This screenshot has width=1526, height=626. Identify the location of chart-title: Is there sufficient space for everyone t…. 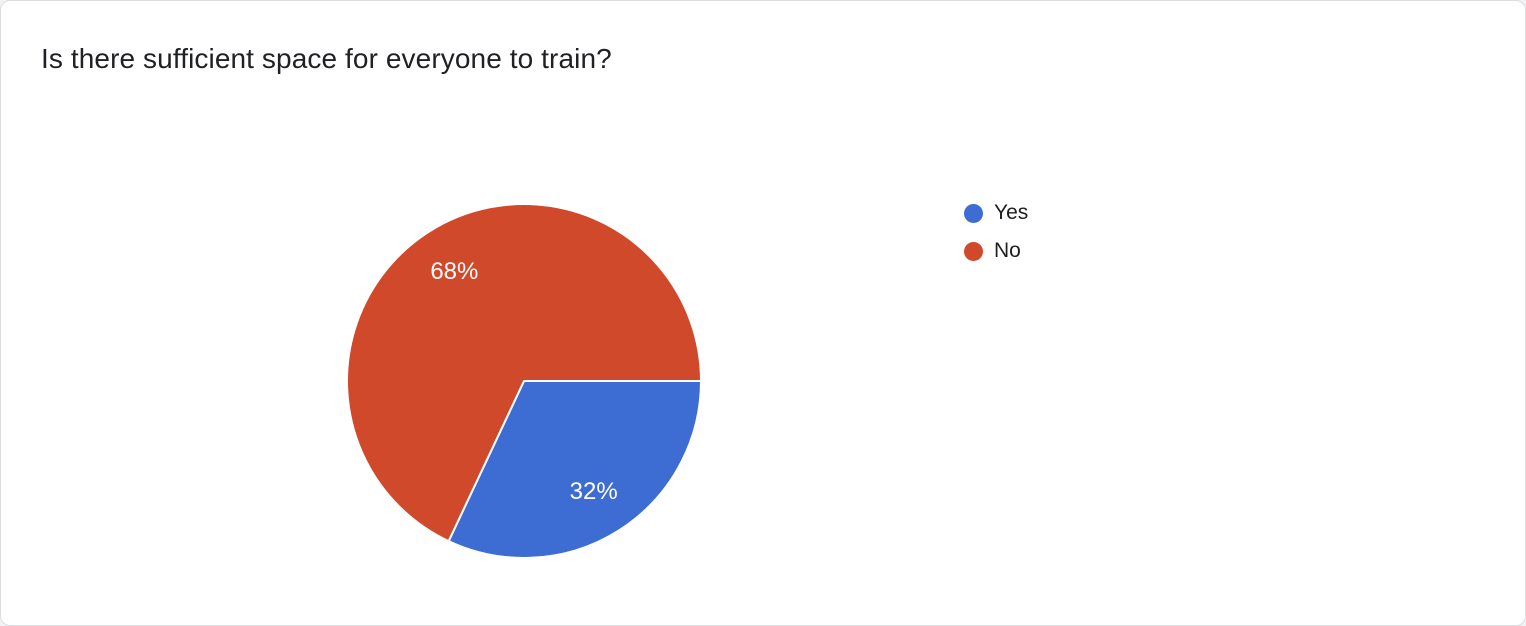
(326, 58).